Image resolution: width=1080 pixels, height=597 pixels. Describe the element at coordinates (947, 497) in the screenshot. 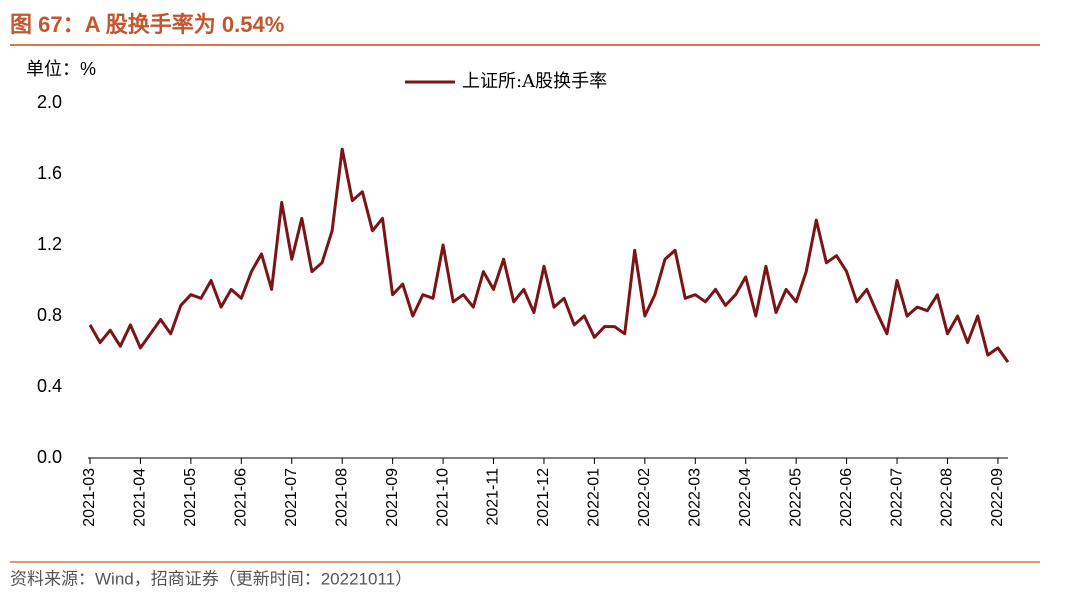

I see `x-tick-label: 2022-08` at that location.